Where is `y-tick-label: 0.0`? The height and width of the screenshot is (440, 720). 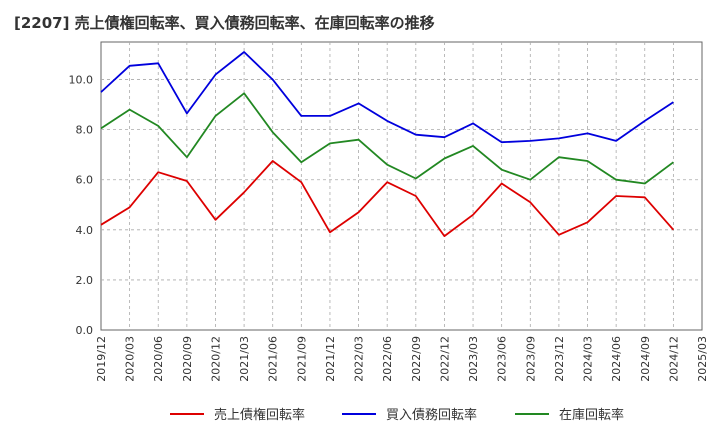
y-tick-label: 0.0 is located at coordinates (85, 330).